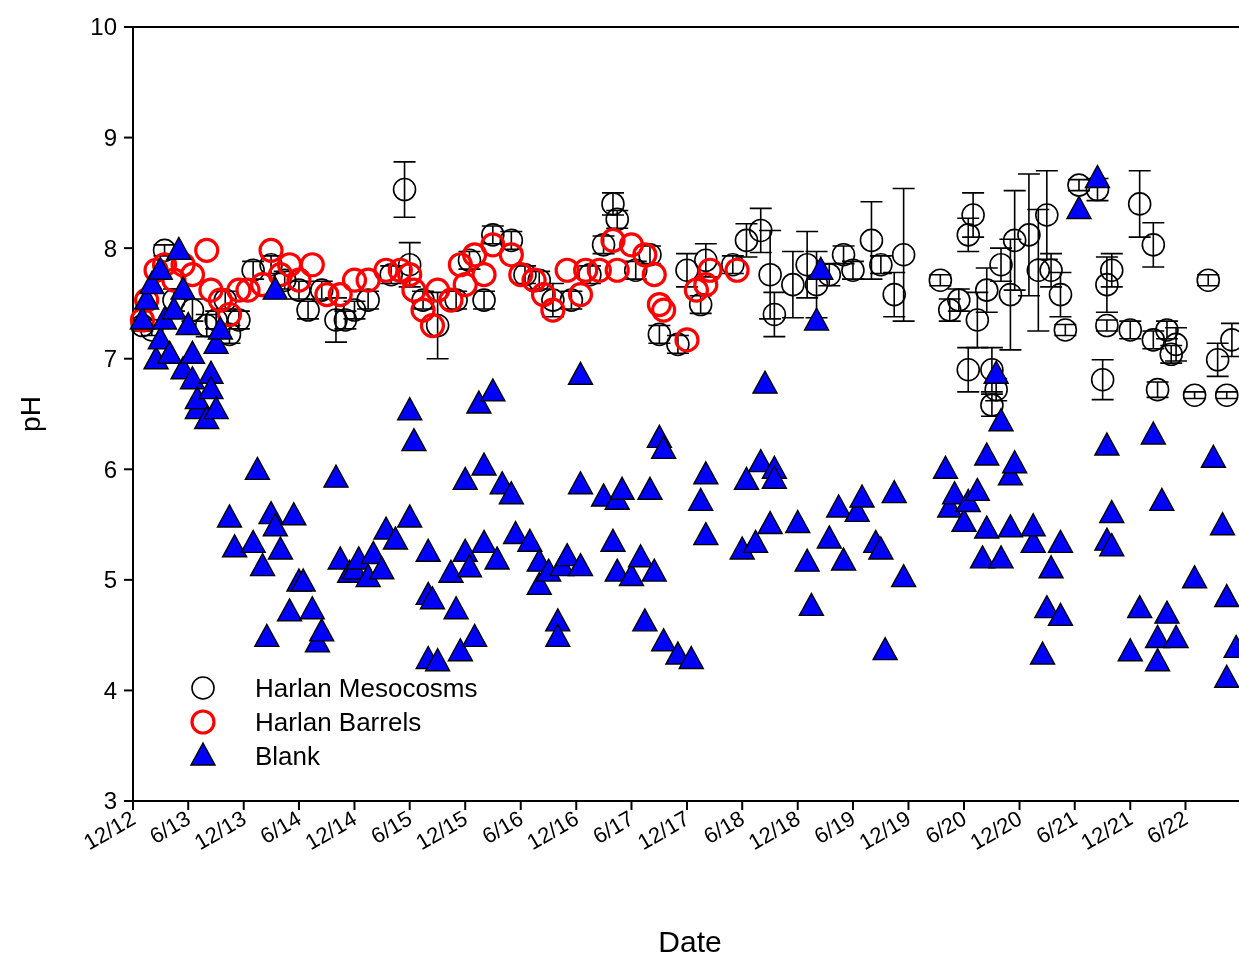 The height and width of the screenshot is (957, 1239). I want to click on x-tick-label: 6/15, so click(391, 827).